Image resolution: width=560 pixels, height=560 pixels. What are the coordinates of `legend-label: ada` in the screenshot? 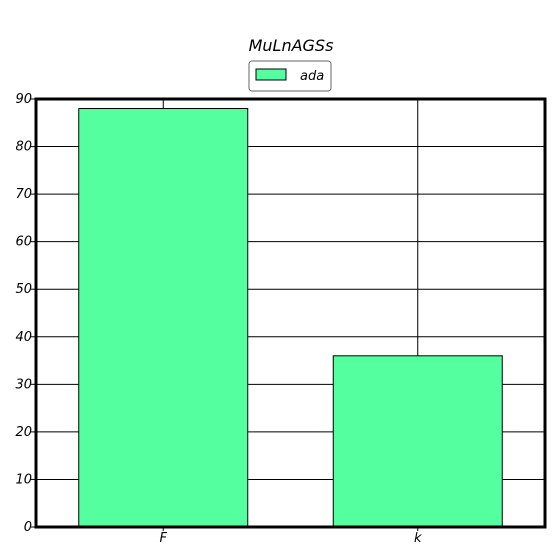 It's located at (312, 76).